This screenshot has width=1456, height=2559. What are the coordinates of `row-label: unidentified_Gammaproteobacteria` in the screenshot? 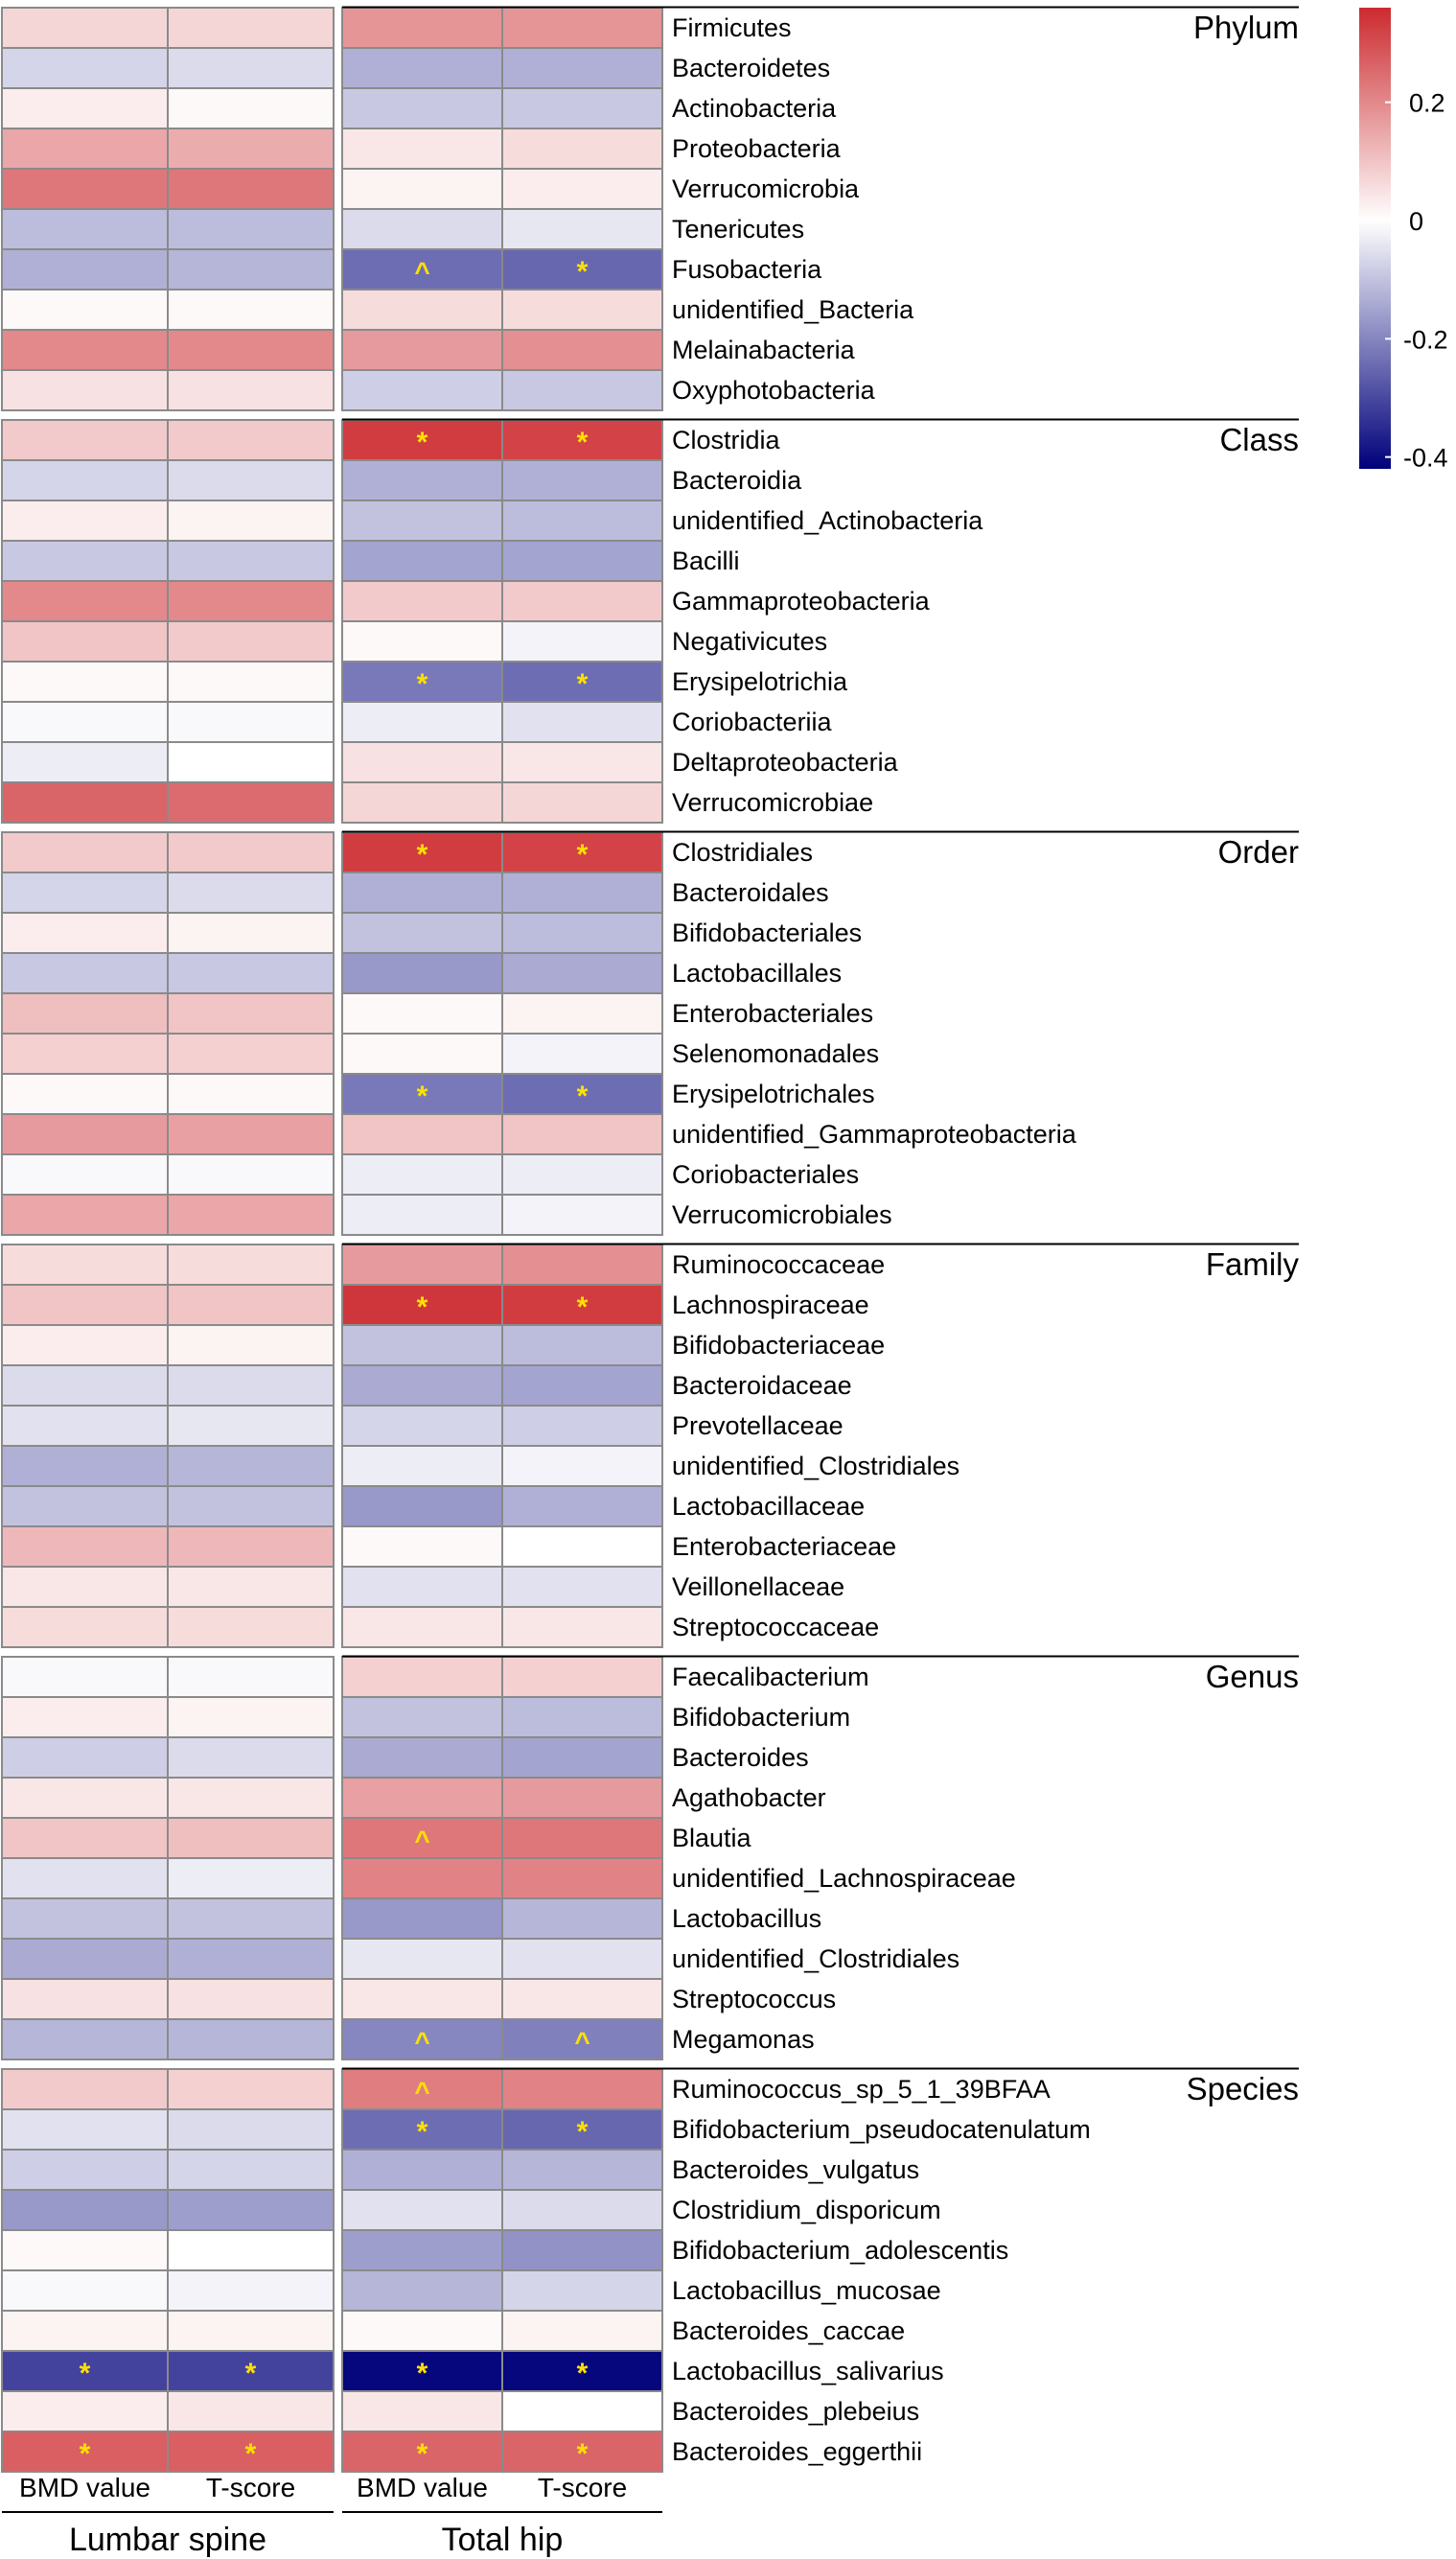 It's located at (874, 1134).